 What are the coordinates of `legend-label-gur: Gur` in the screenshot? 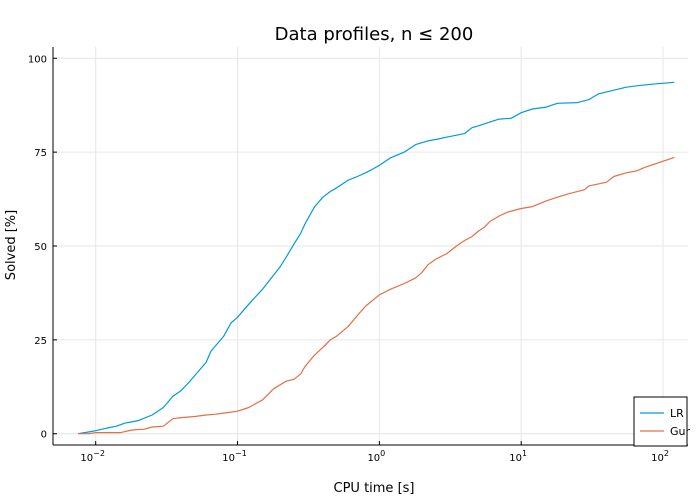 It's located at (680, 431).